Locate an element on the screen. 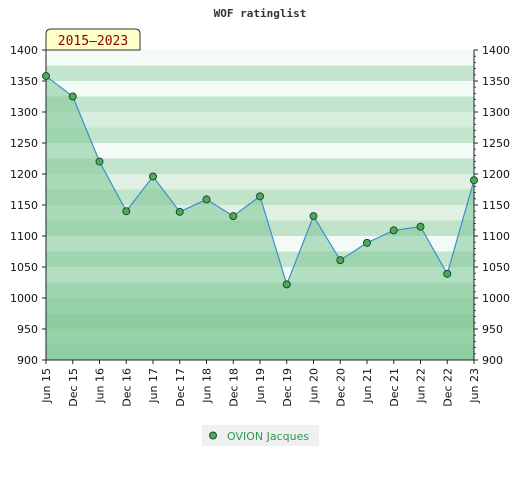 The height and width of the screenshot is (480, 520). x-tick-label: Jun 17 is located at coordinates (153, 386).